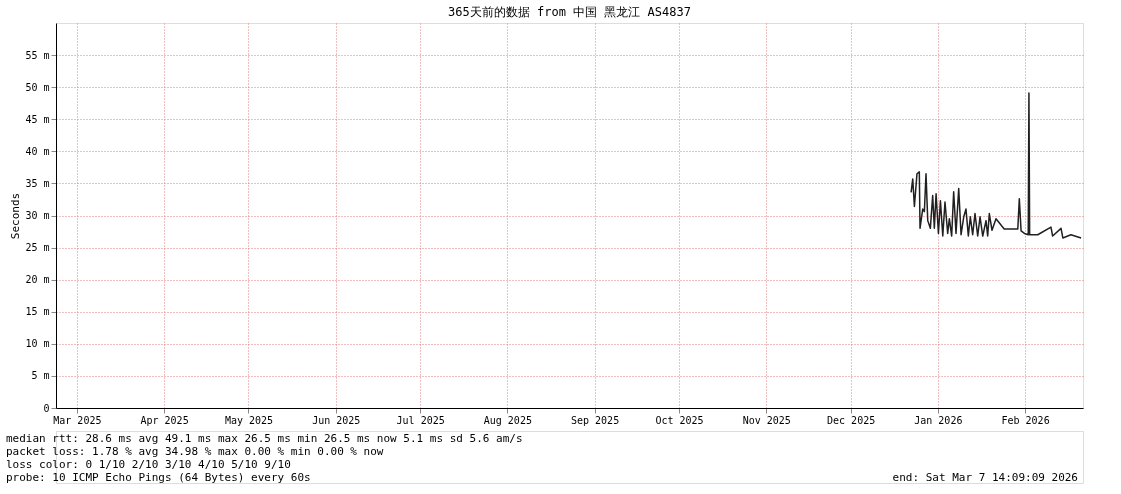 The height and width of the screenshot is (494, 1121). Describe the element at coordinates (996, 165) in the screenshot. I see `line-series` at that location.